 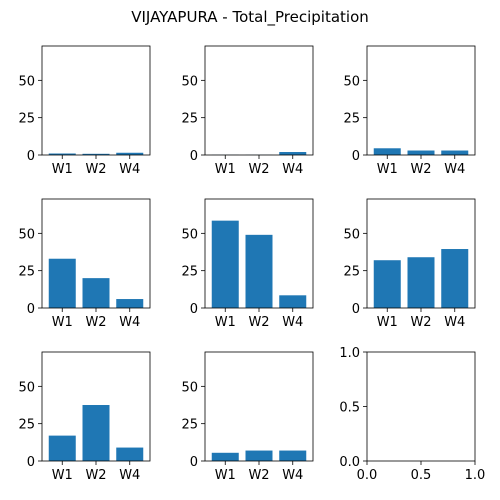 I want to click on subplot-4: W1 W2 W4 0 25 50, so click(x=84, y=264).